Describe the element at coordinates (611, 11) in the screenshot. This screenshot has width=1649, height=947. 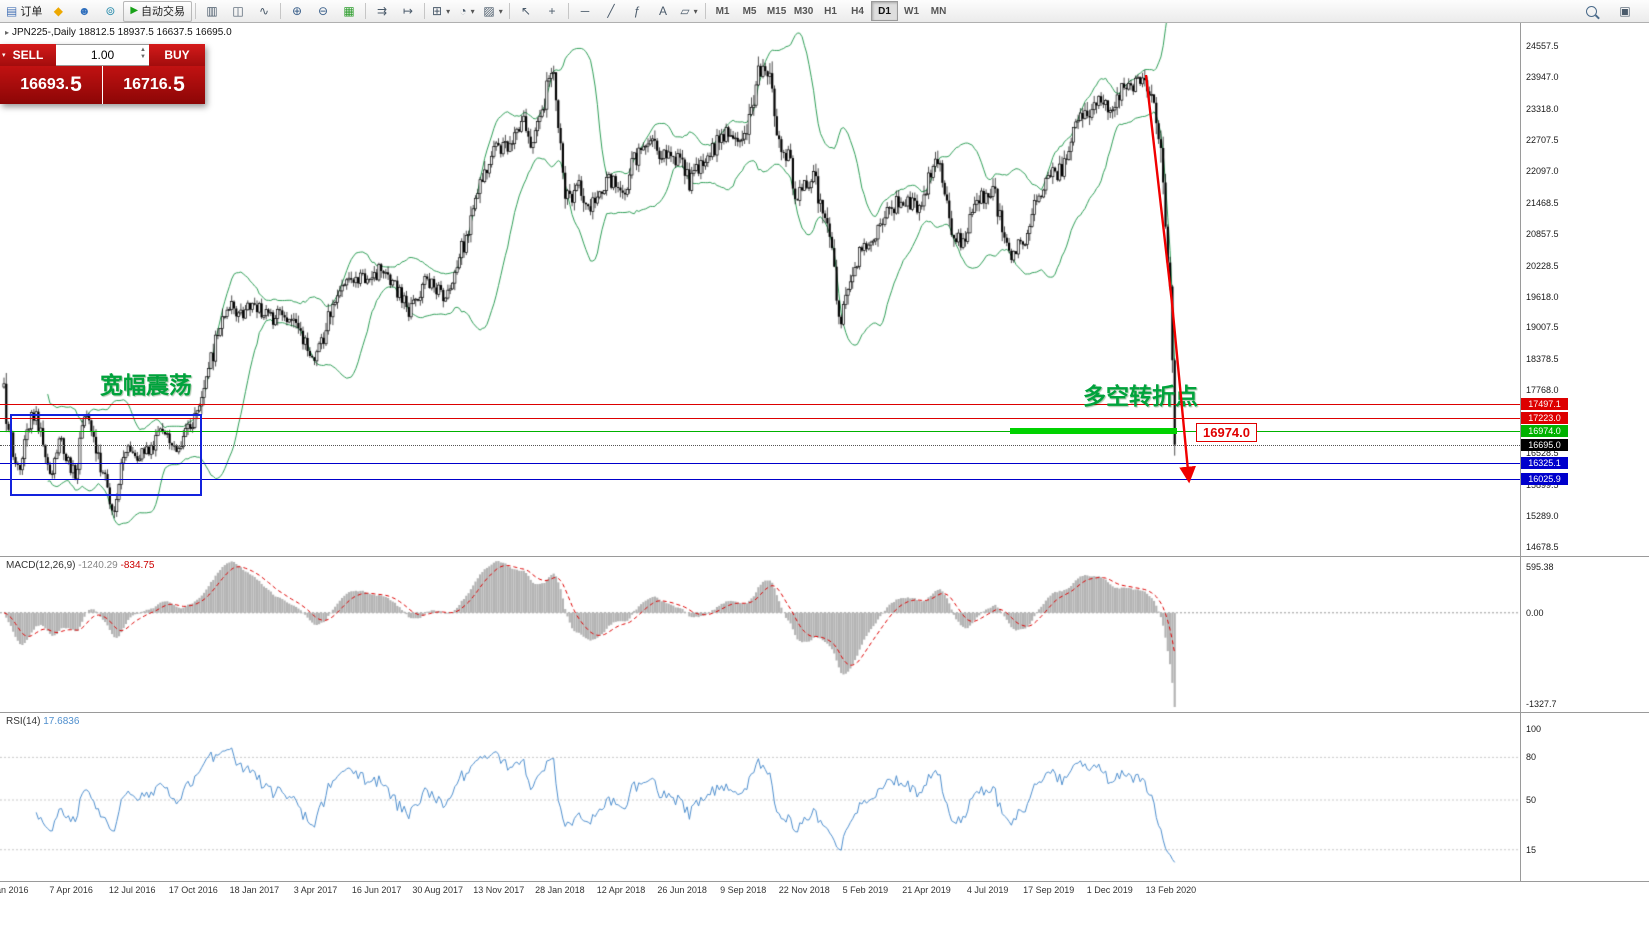
I see `trendline-icon: ╱` at that location.